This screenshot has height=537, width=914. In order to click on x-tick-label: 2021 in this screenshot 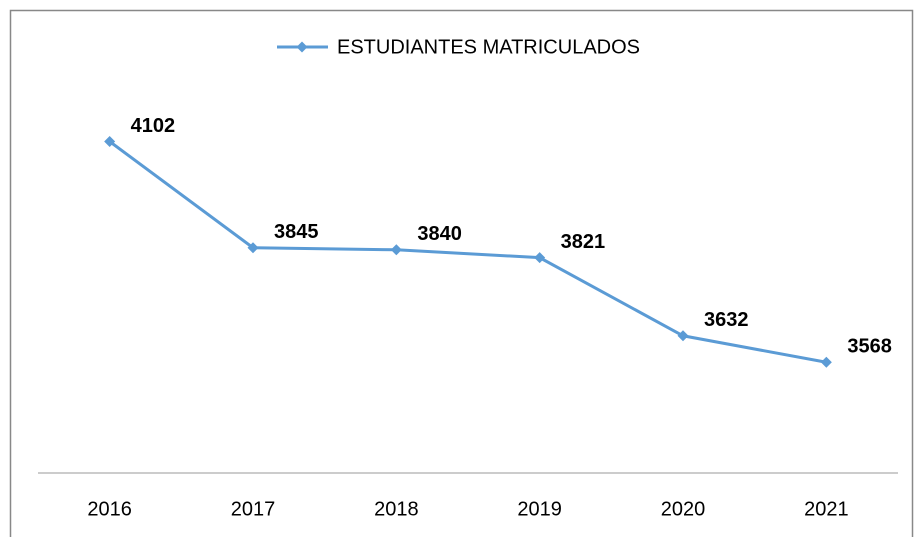, I will do `click(826, 509)`.